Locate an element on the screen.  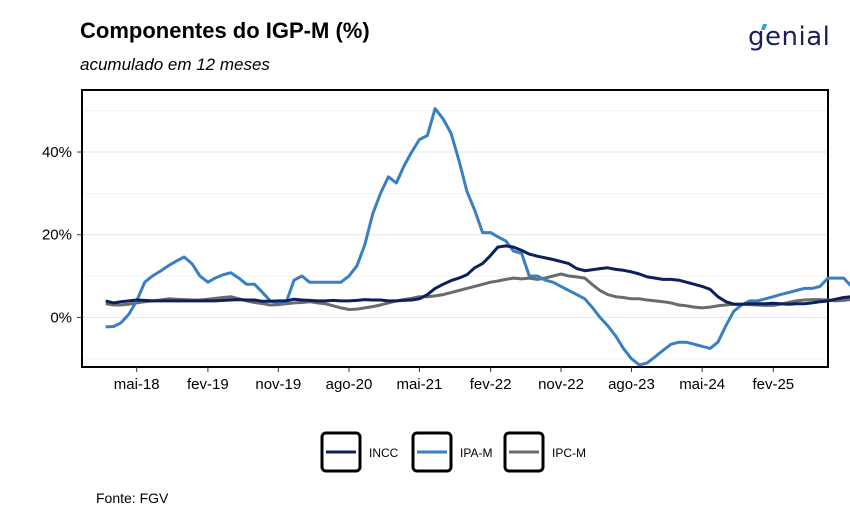
legend-label: IPC-M is located at coordinates (569, 453).